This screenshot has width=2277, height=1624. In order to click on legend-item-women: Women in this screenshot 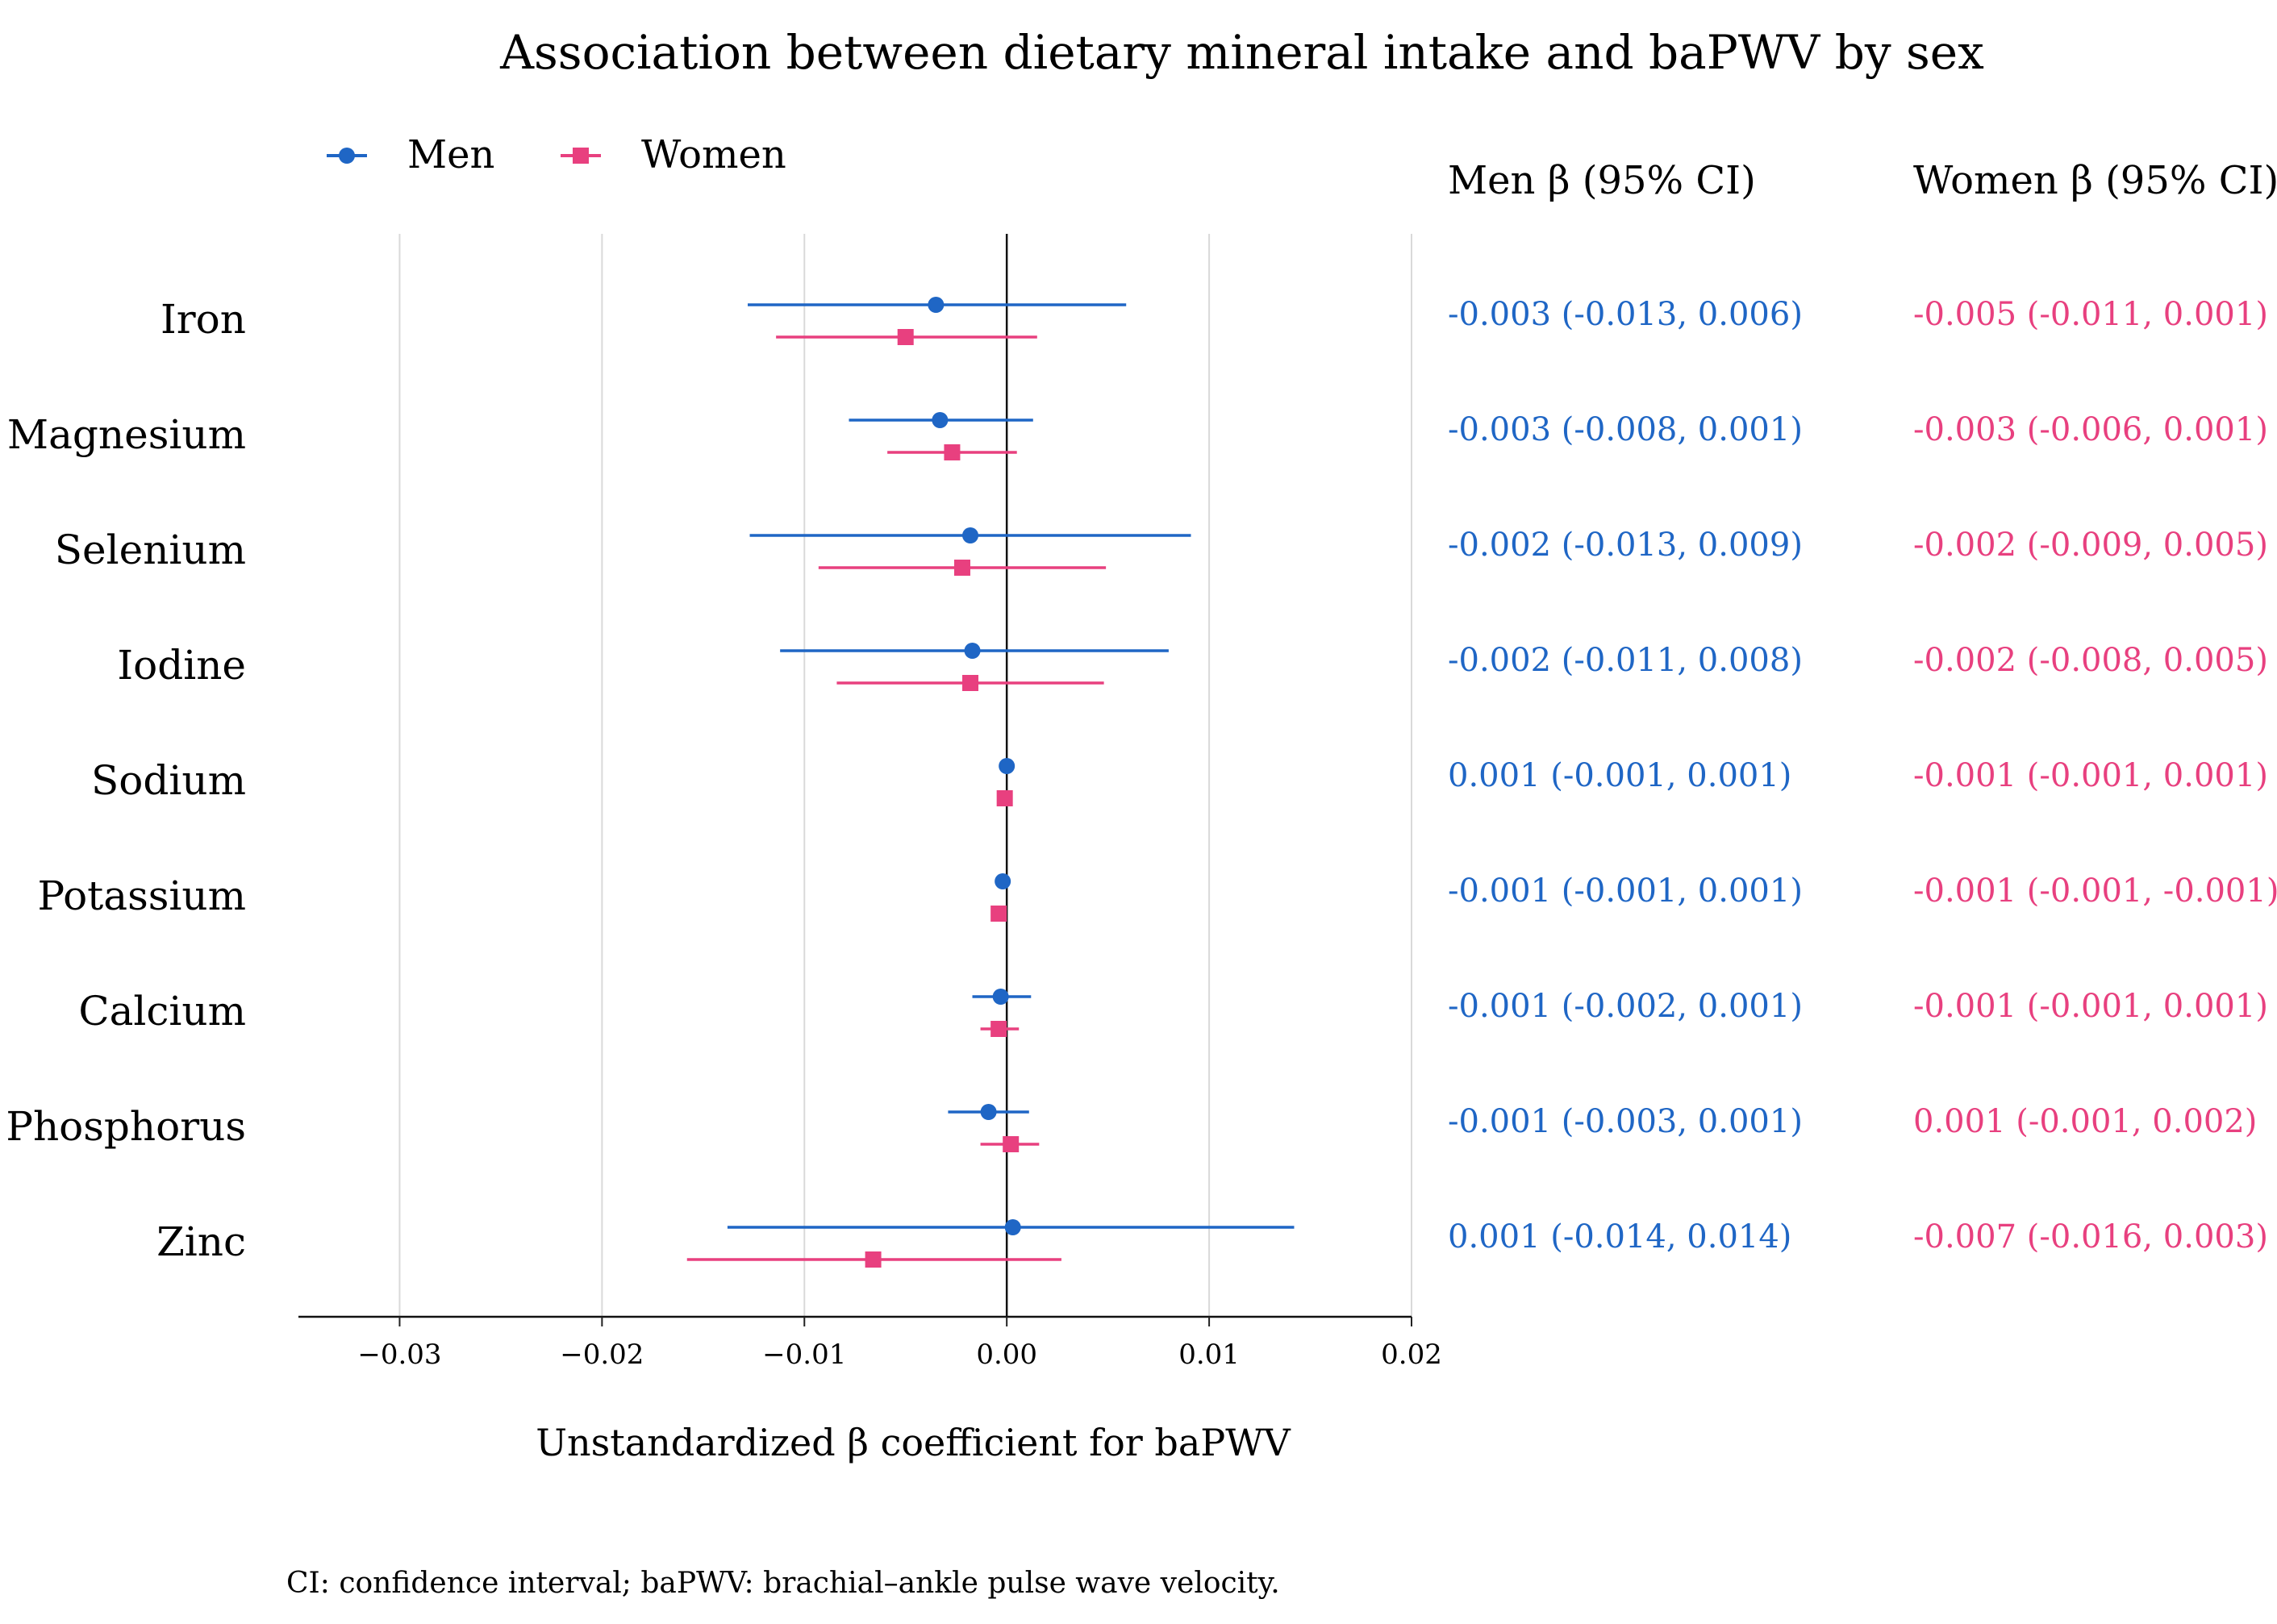, I will do `click(674, 154)`.